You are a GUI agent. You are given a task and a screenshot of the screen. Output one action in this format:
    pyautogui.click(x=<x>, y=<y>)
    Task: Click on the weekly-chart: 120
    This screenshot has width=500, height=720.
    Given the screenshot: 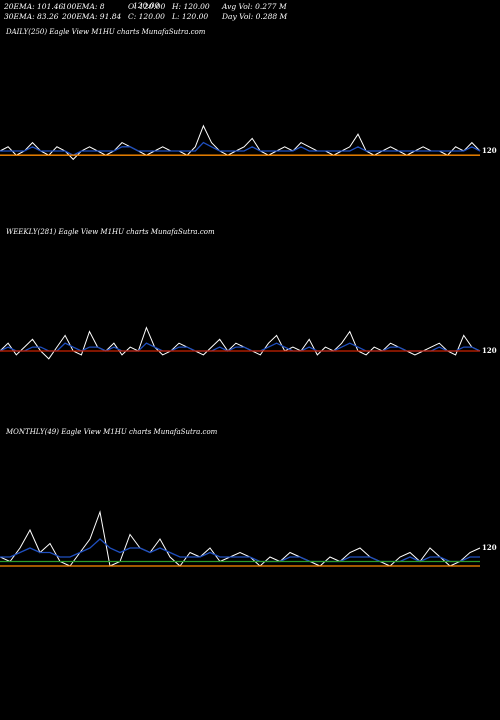 What is the action you would take?
    pyautogui.click(x=248, y=343)
    